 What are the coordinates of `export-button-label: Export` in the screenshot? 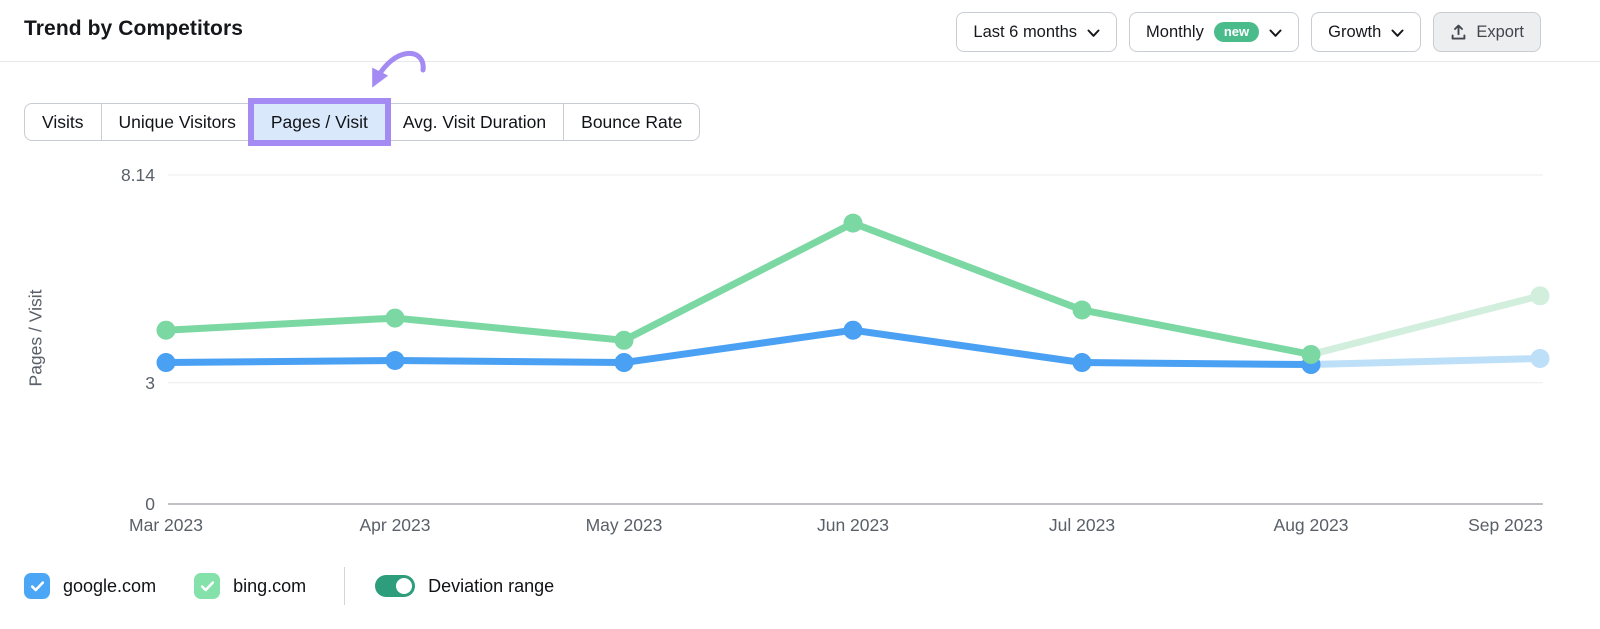 It's located at (1500, 31).